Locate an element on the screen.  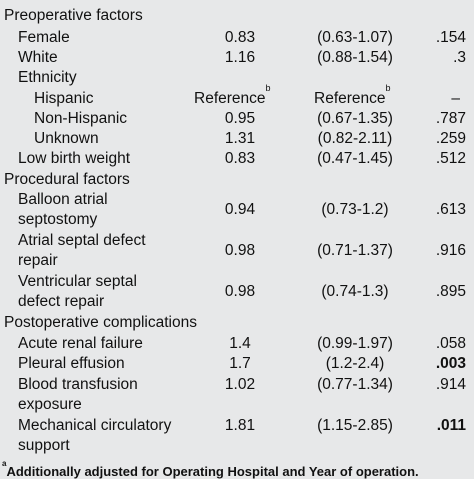
row-label: Mechanical circulatory is located at coordinates (95, 425).